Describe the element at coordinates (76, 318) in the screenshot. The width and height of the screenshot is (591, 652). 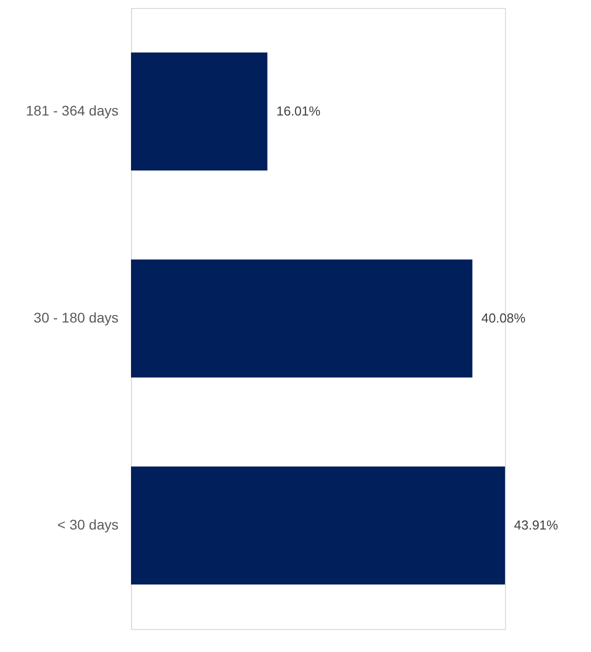
I see `y-tick-label: 30 - 180 days` at that location.